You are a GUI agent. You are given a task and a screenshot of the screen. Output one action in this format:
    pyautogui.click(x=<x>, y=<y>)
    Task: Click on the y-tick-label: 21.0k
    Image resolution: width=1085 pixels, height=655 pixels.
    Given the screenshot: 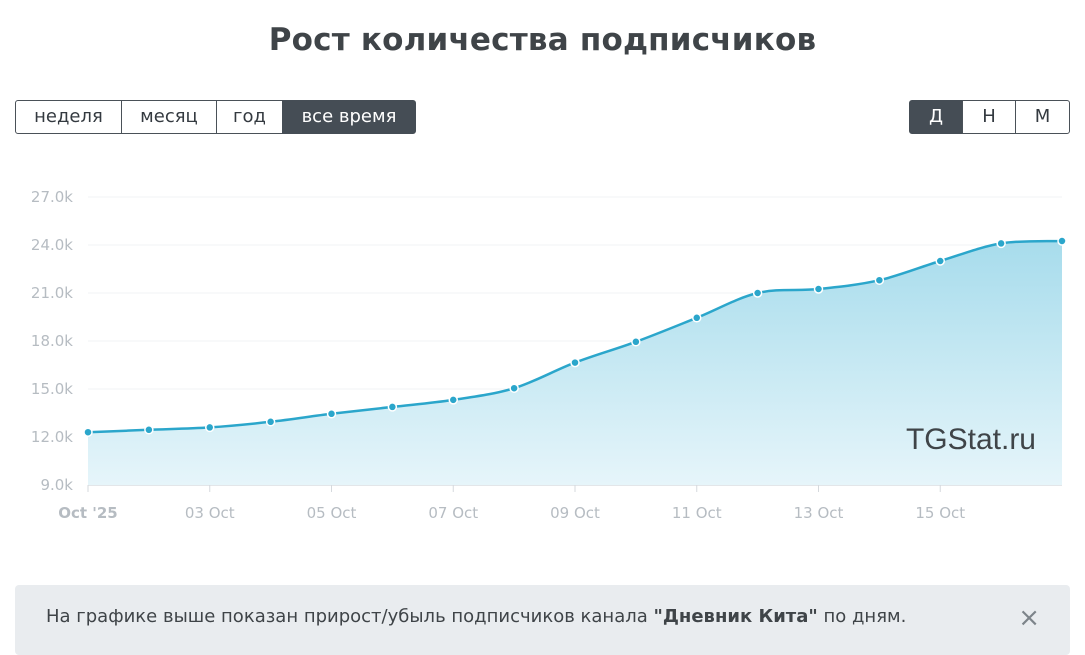 What is the action you would take?
    pyautogui.click(x=52, y=293)
    